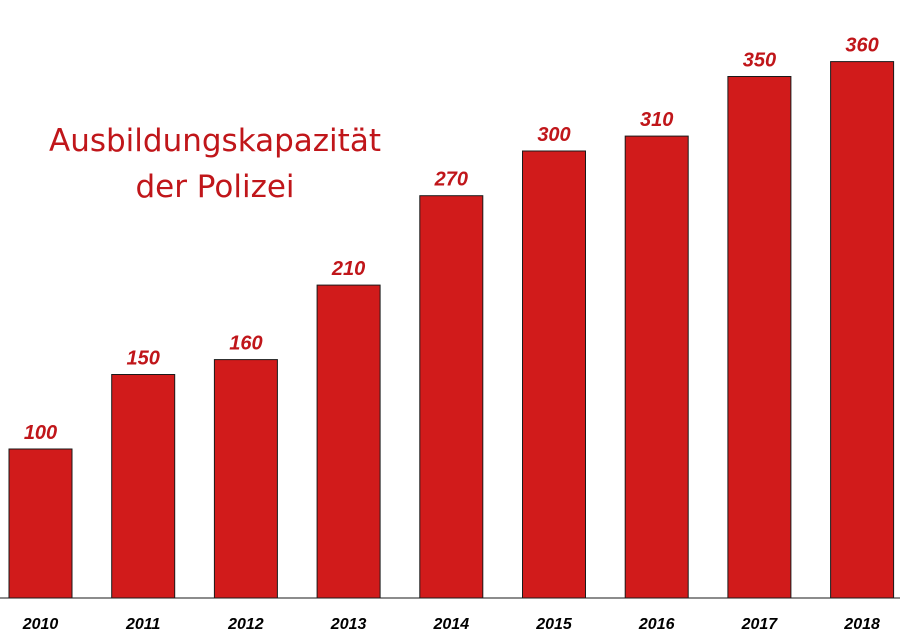 The width and height of the screenshot is (900, 634). What do you see at coordinates (215, 187) in the screenshot?
I see `chart-title-line-2: der Polizei` at bounding box center [215, 187].